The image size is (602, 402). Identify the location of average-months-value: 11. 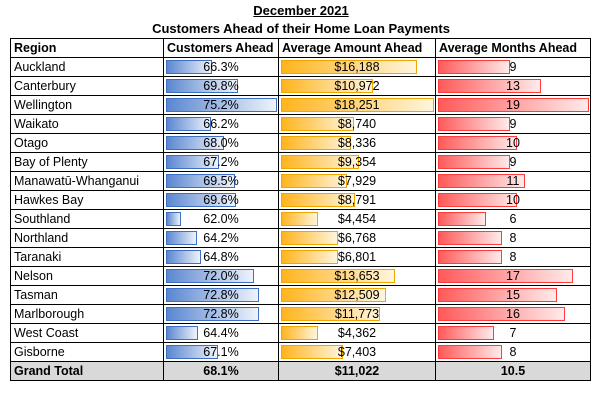
(513, 181).